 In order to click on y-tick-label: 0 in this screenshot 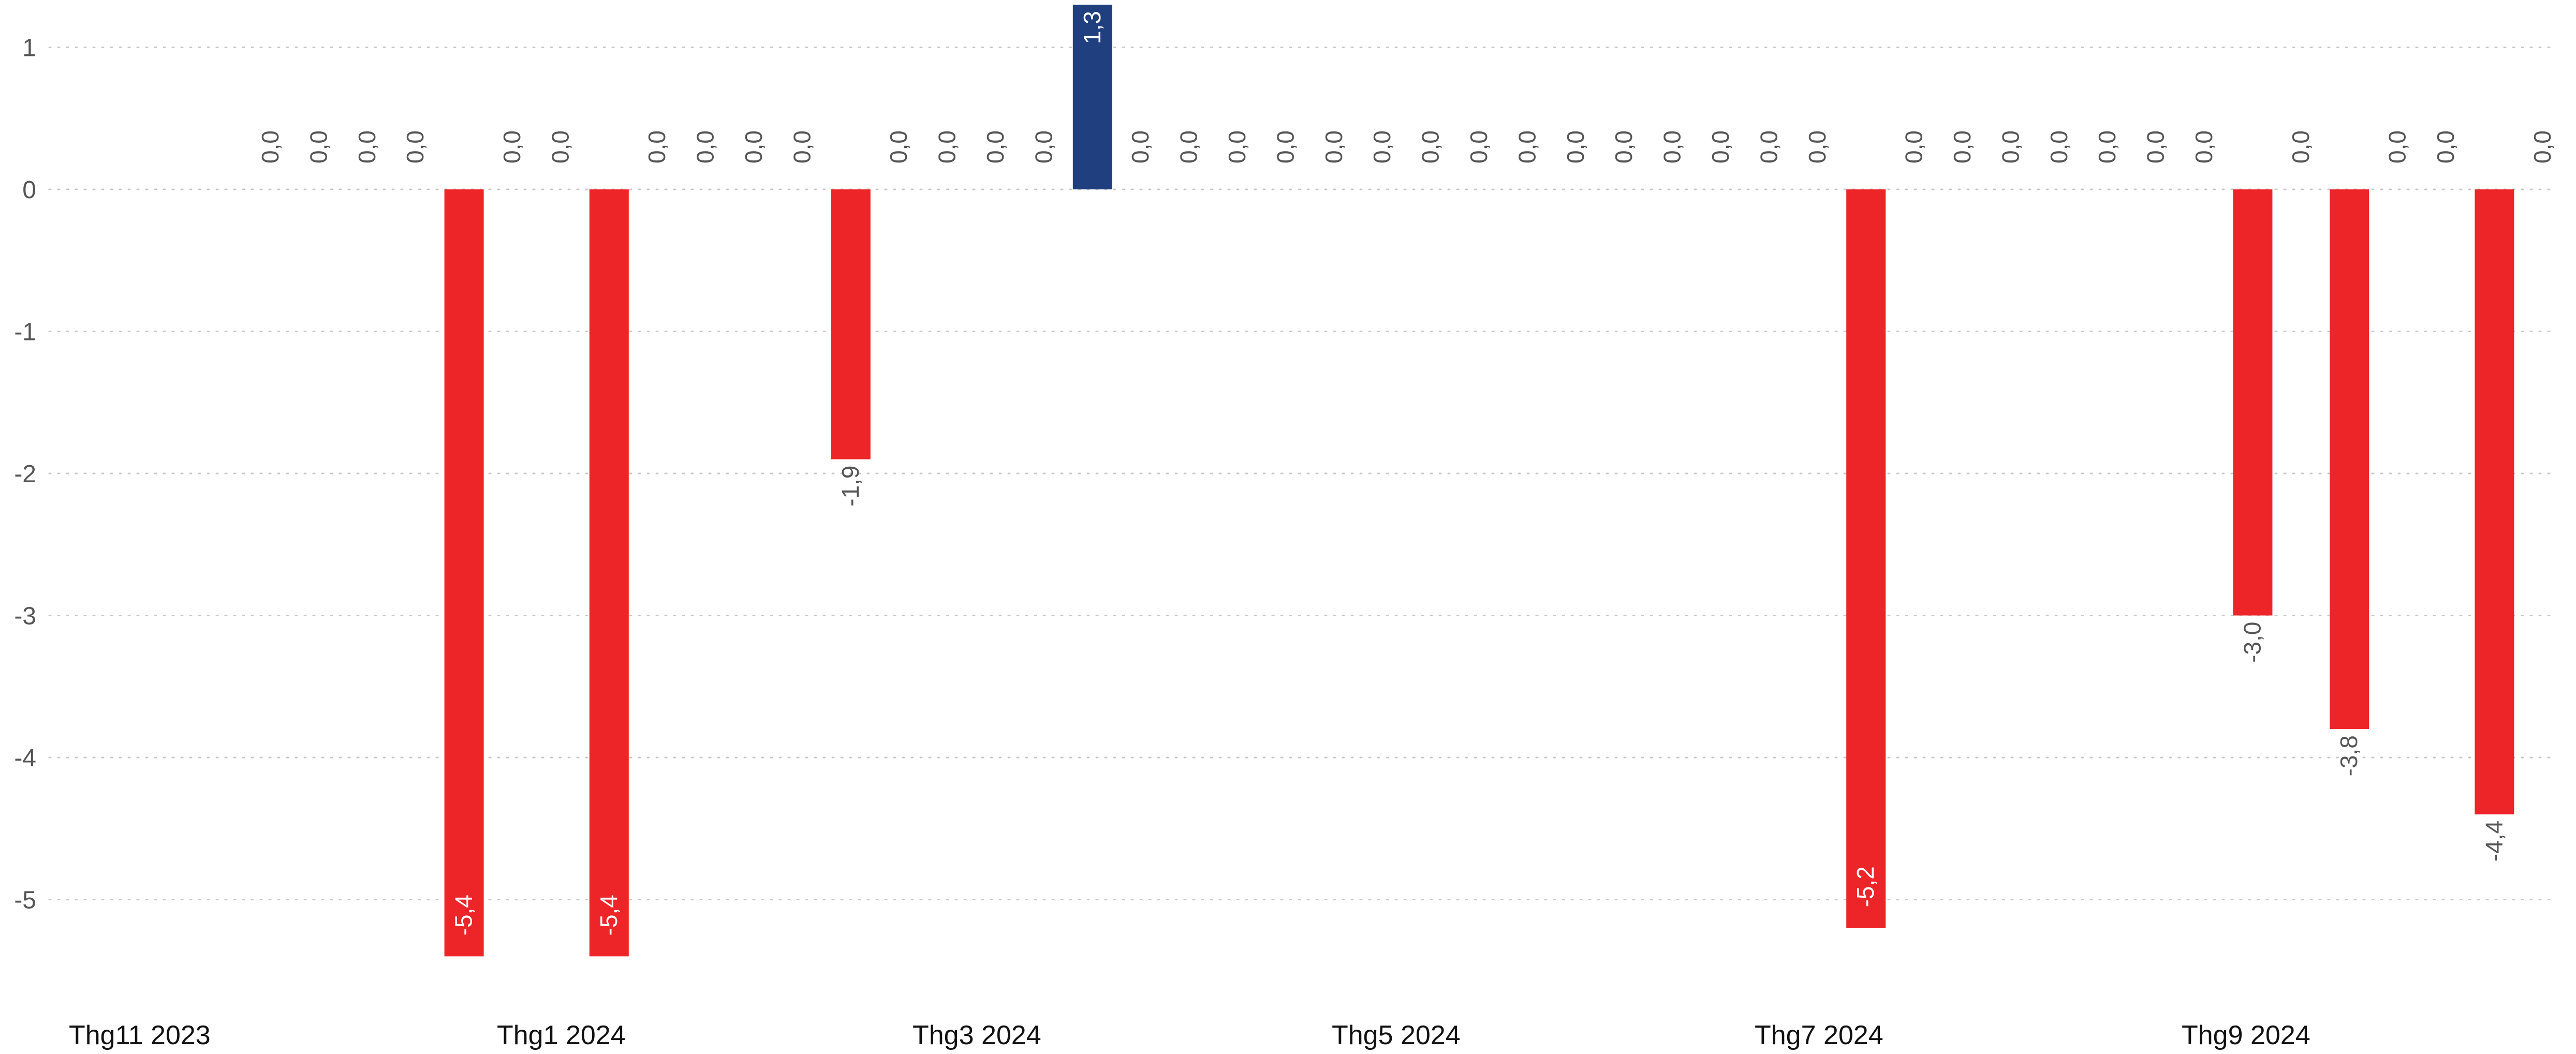, I will do `click(29, 190)`.